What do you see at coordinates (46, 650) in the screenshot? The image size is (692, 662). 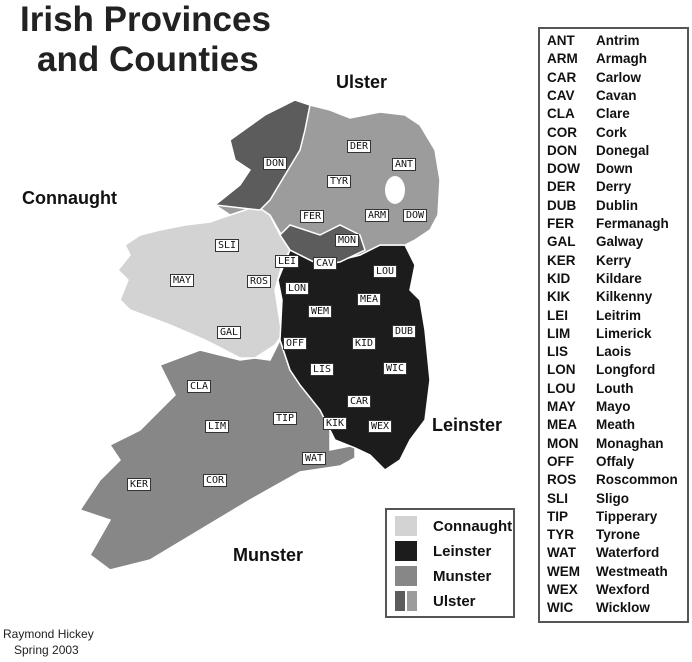 I see `footer-date: Spring 2003` at bounding box center [46, 650].